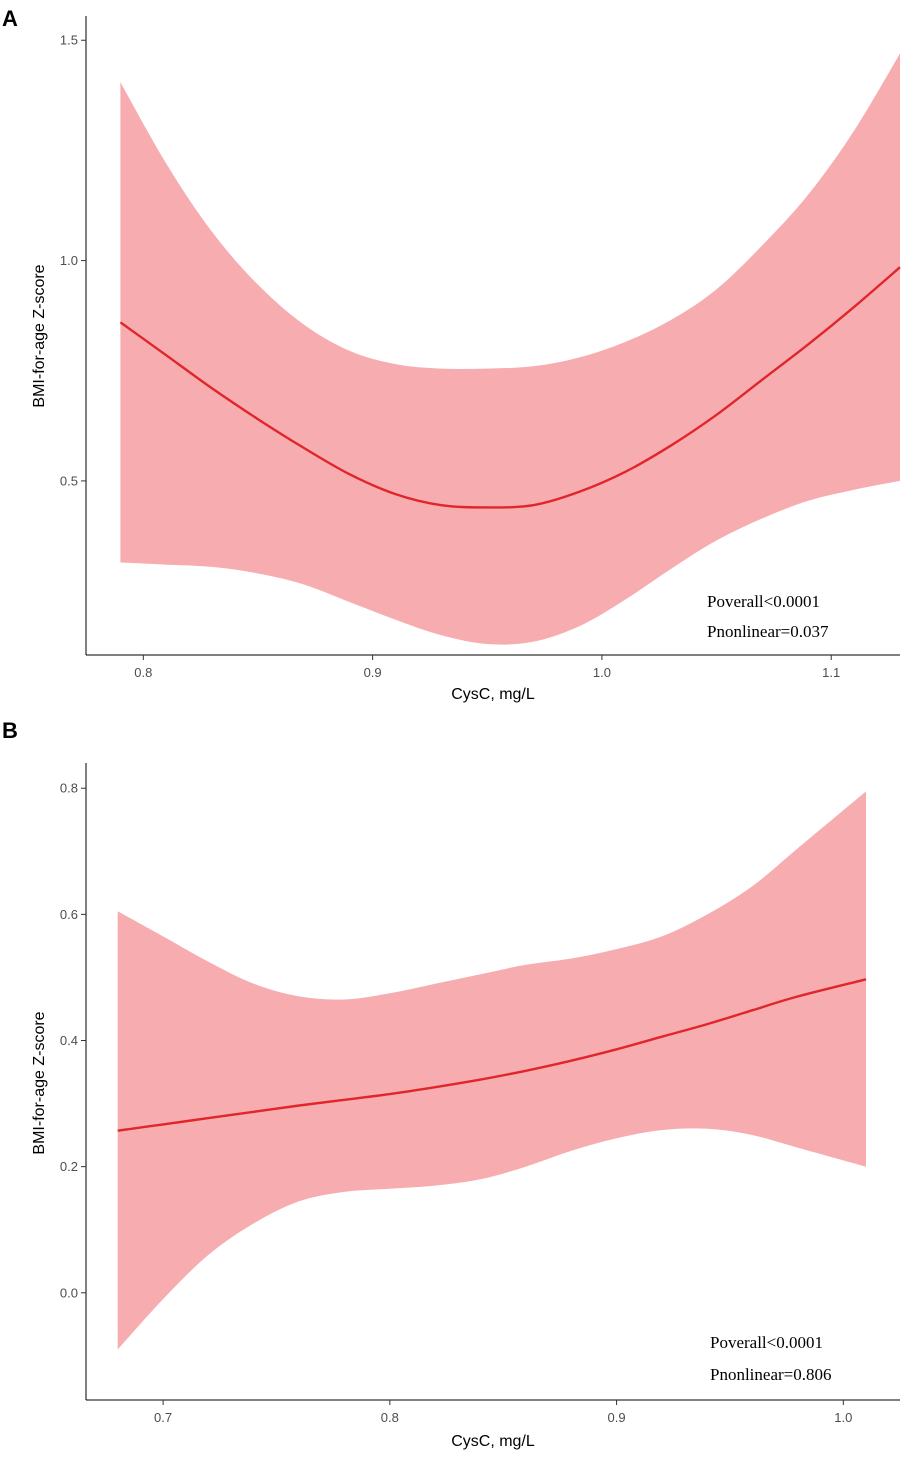  I want to click on y-ticks-b: 0.0 0.2 0.4 0.6 0.8, so click(73, 1040).